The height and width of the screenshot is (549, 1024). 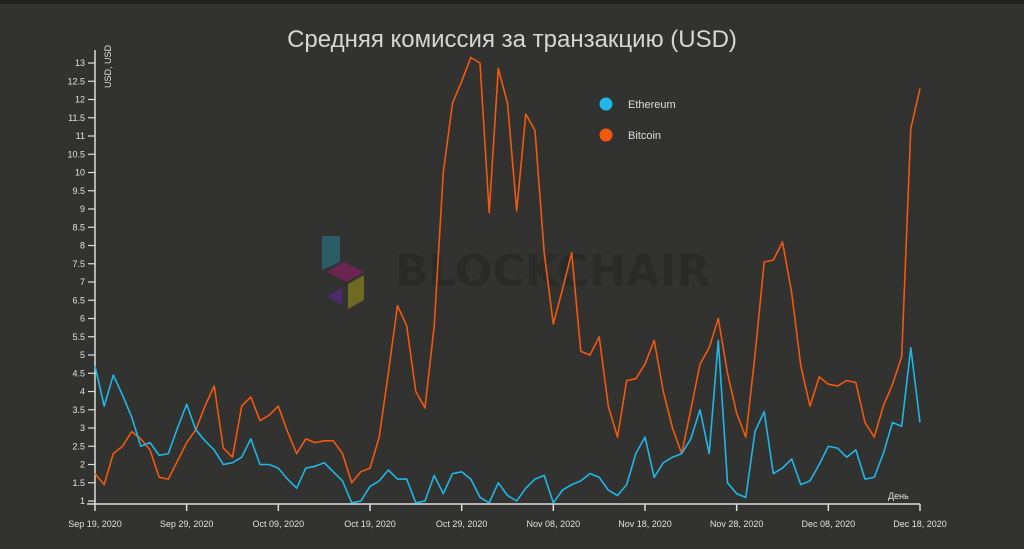 What do you see at coordinates (331, 253) in the screenshot?
I see `watermark-logo-cyan` at bounding box center [331, 253].